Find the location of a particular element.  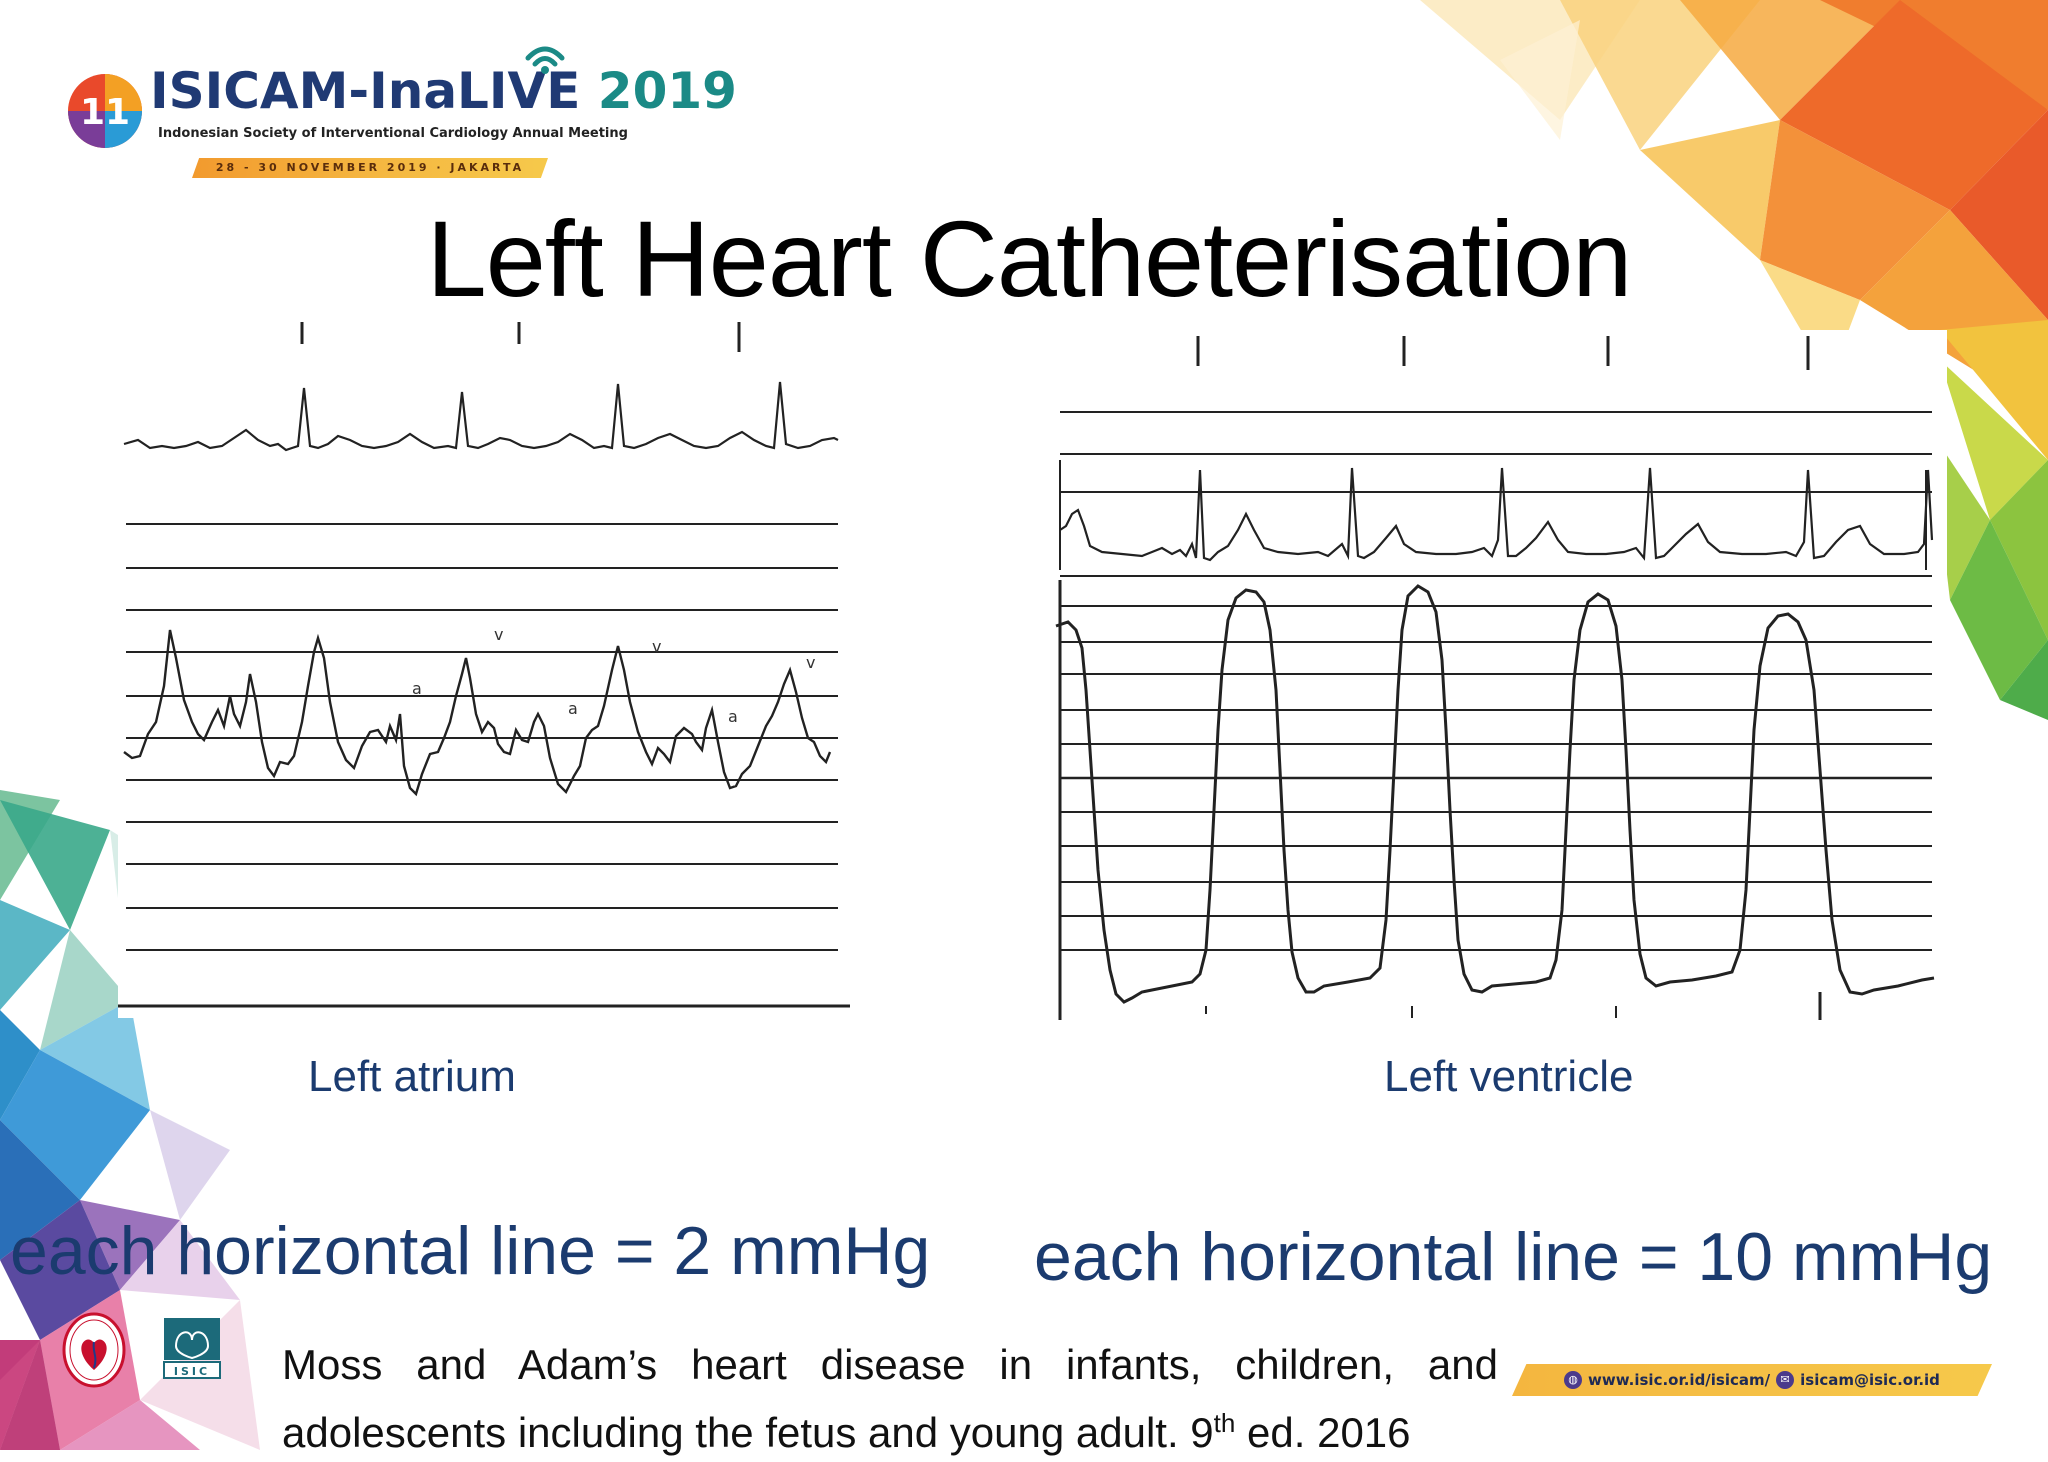

isic-logo-text: ISIC is located at coordinates (192, 1371).